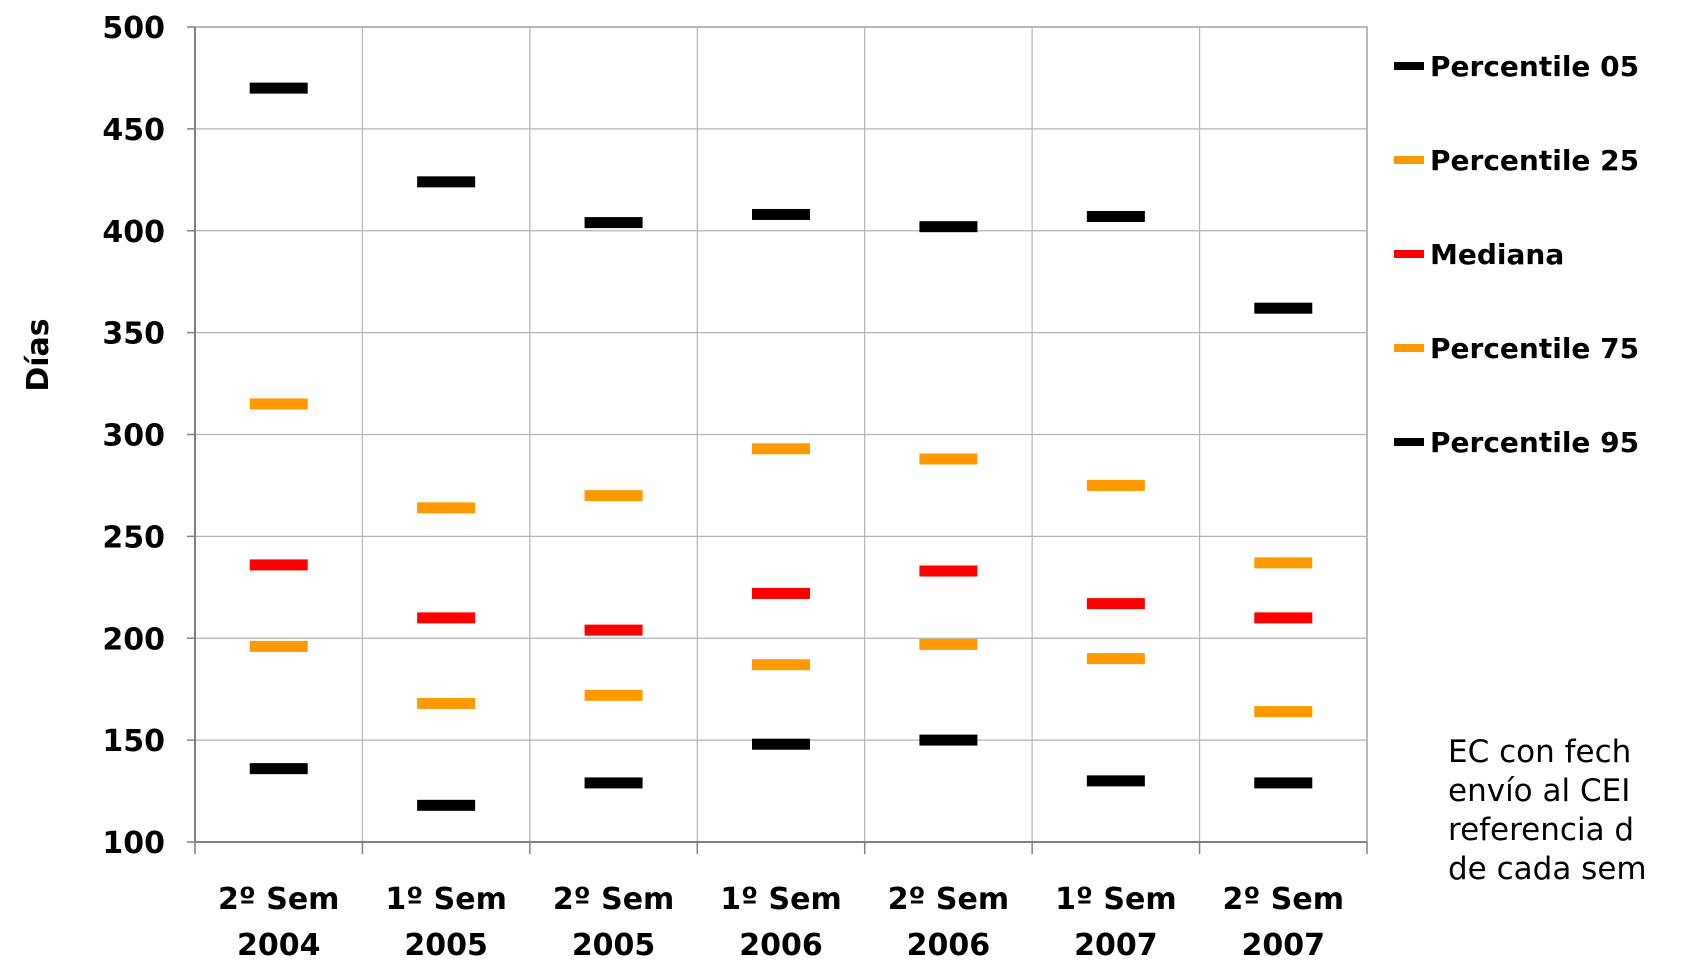 This screenshot has height=962, width=1694. Describe the element at coordinates (1539, 791) in the screenshot. I see `note-line: envío al CEI` at that location.